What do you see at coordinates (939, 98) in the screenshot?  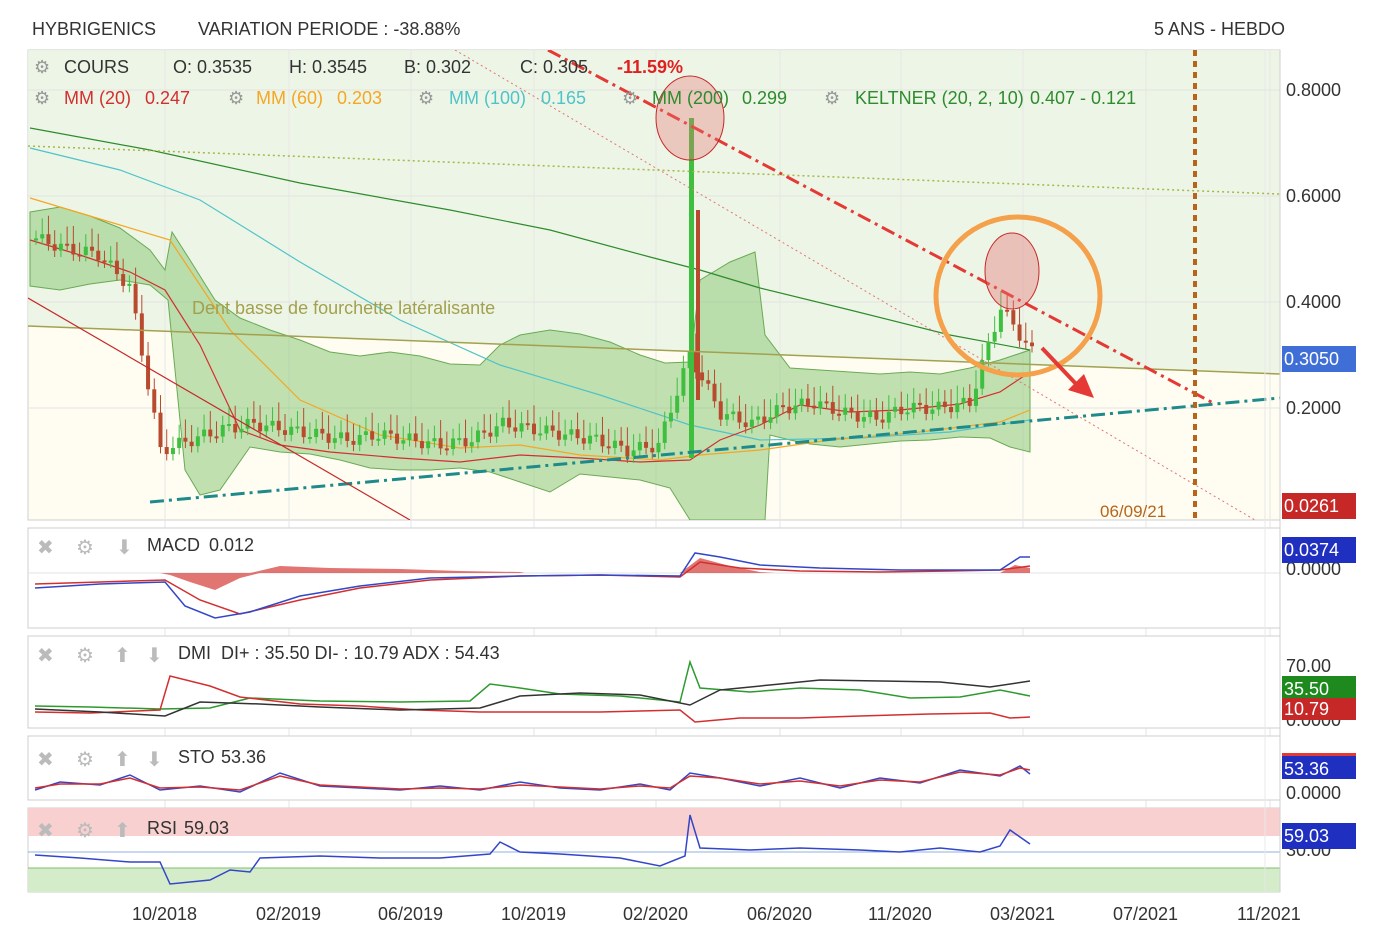 I see `keltner-label: KELTNER (20, 2, 10)` at bounding box center [939, 98].